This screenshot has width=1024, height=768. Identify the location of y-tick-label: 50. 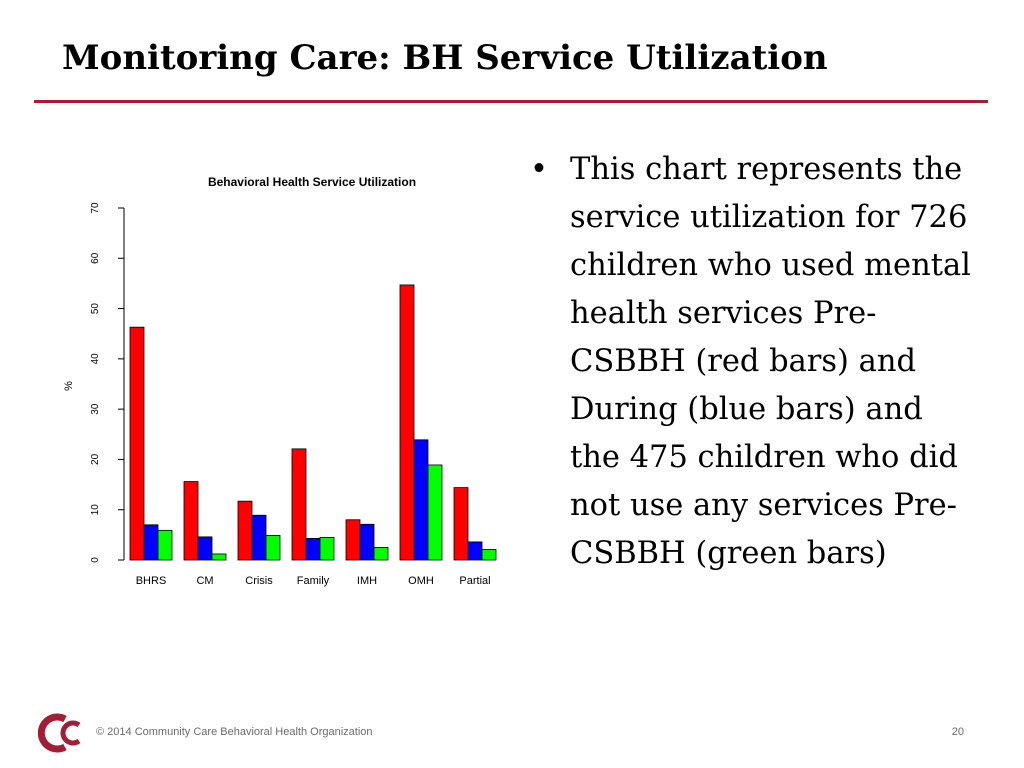
(95, 309).